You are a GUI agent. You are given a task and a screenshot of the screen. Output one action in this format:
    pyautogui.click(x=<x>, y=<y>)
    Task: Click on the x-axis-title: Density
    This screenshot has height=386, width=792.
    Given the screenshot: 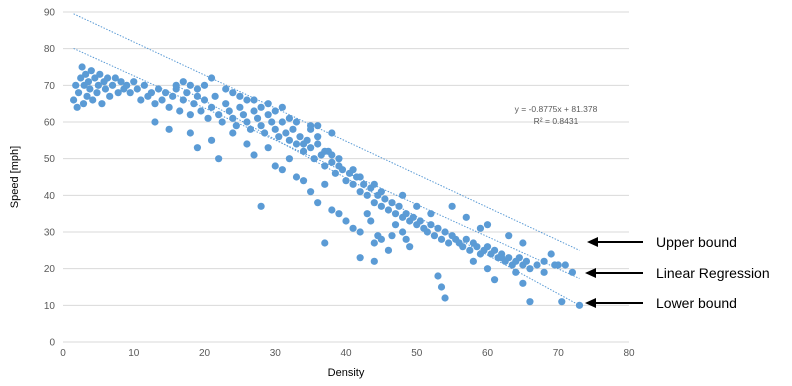 What is the action you would take?
    pyautogui.click(x=346, y=373)
    